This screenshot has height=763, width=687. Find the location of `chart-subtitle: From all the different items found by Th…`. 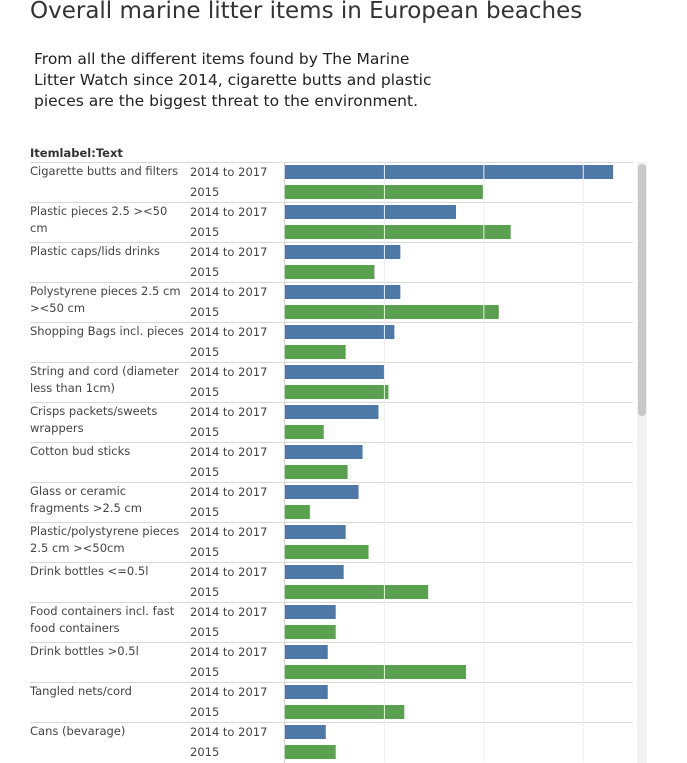

chart-subtitle: From all the different items found by Th… is located at coordinates (233, 80).